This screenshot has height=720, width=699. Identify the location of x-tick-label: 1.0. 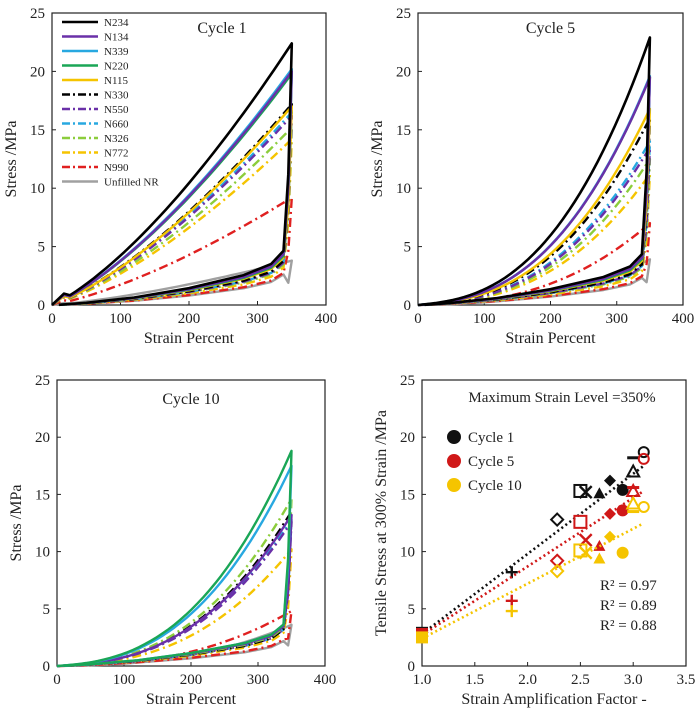
(422, 680).